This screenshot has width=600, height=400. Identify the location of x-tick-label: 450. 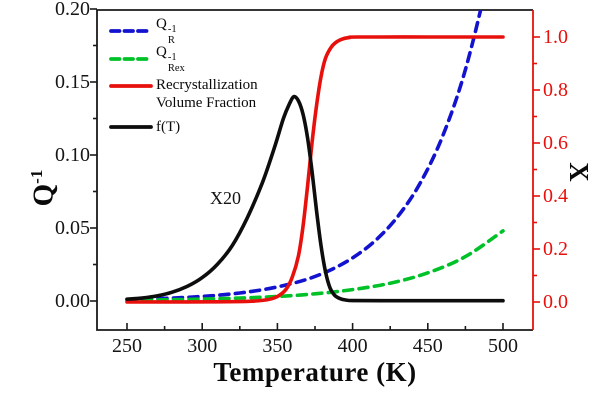
(427, 346).